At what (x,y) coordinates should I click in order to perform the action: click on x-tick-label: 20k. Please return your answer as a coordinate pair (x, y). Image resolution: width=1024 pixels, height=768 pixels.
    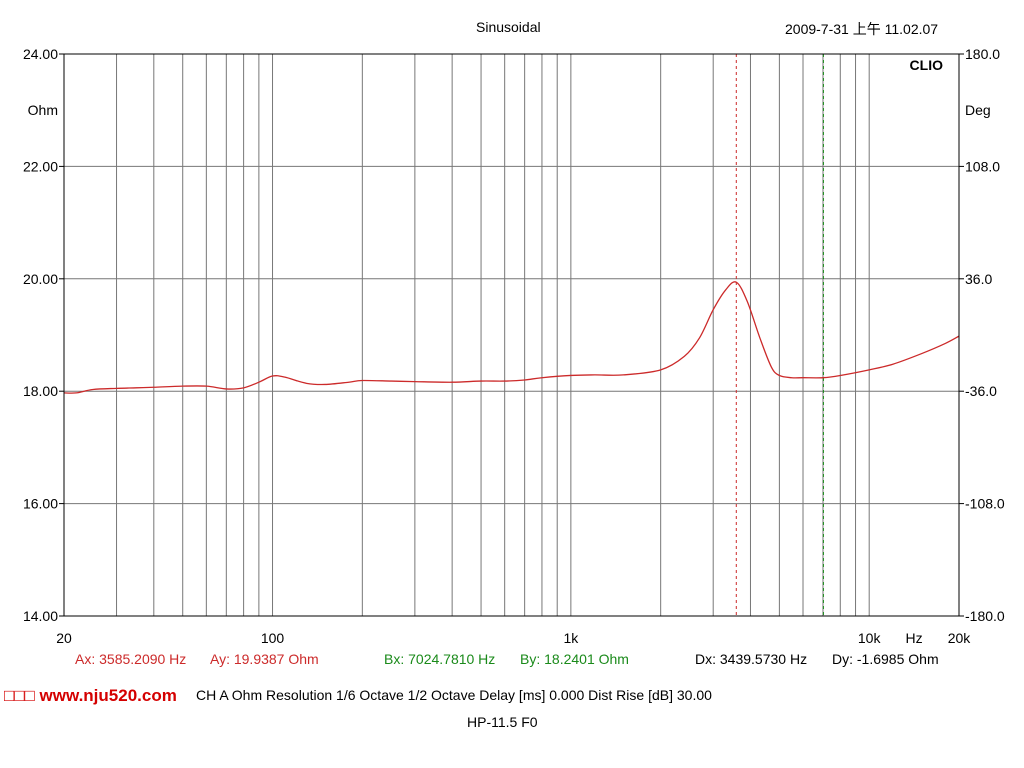
    Looking at the image, I should click on (960, 638).